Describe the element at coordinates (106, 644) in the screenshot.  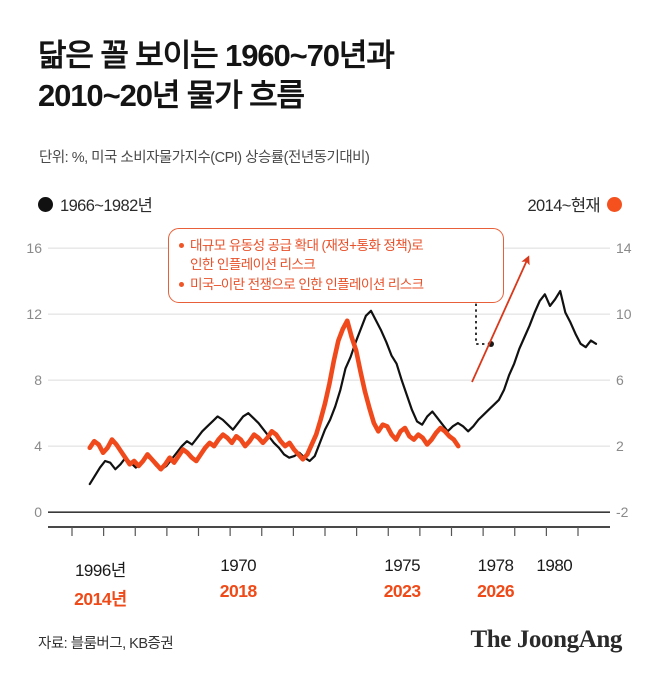
I see `source-note: 자료: 블룸버그, KB증권` at that location.